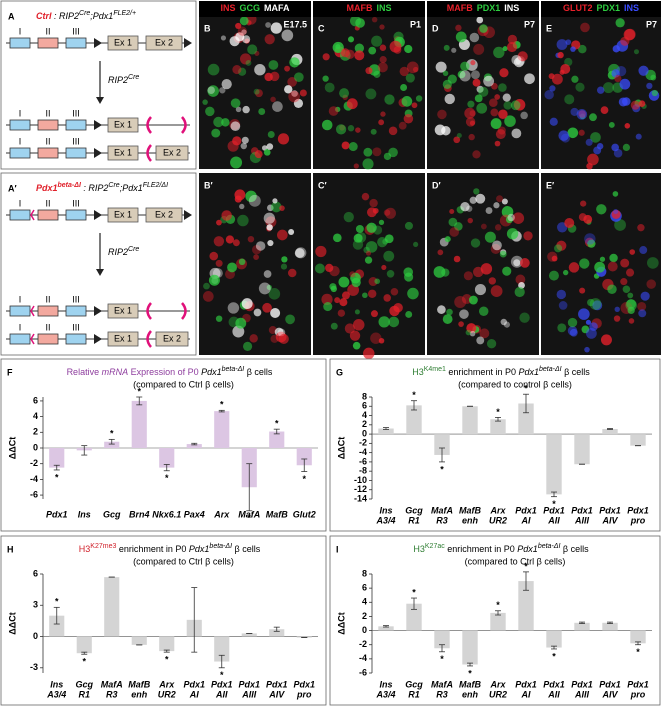 This screenshot has height=706, width=661. Describe the element at coordinates (101, 16) in the screenshot. I see `text-part: ;Pdx1` at that location.